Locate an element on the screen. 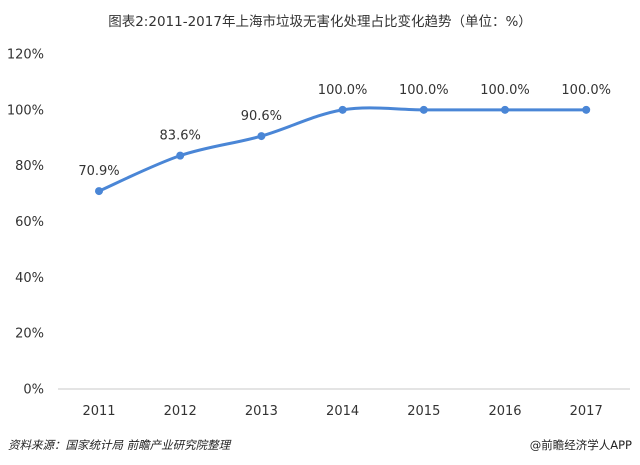  source-note: 资料来源：国家统计局 前瞻产业研究院整理 is located at coordinates (119, 445).